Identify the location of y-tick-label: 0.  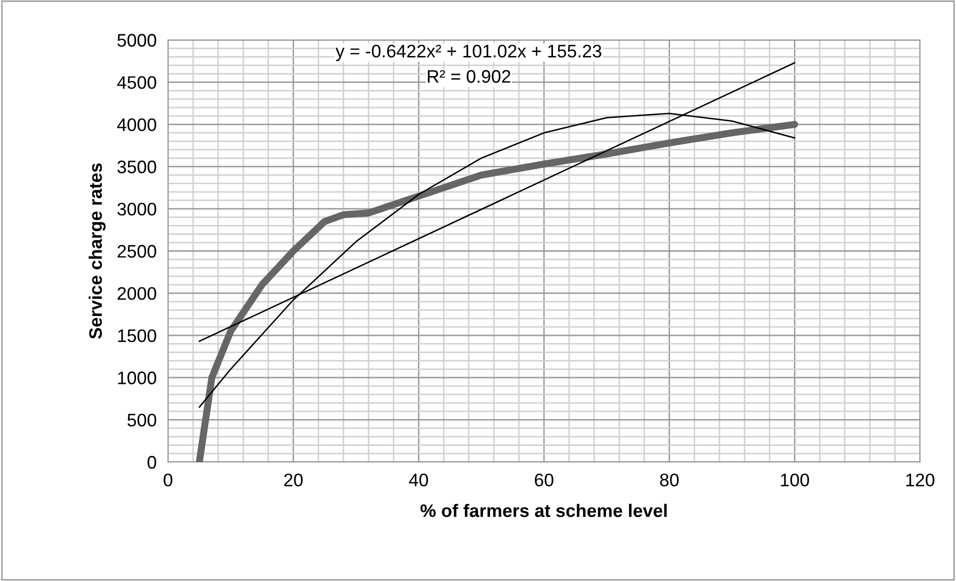
(152, 462).